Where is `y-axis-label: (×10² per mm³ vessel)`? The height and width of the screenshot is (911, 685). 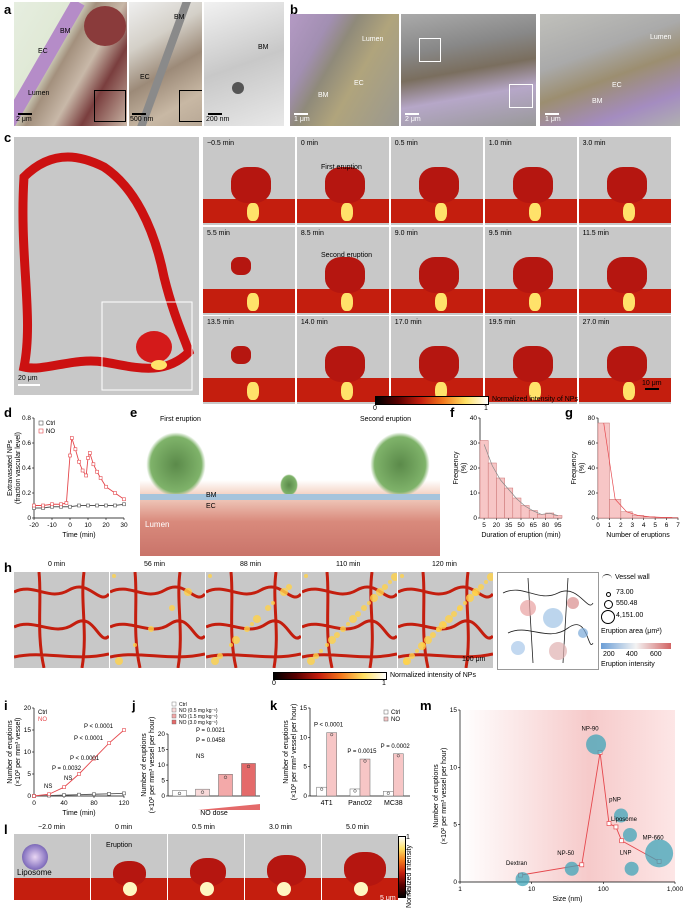
y-axis-label: (×10² per mm³ vessel) is located at coordinates (18, 752).